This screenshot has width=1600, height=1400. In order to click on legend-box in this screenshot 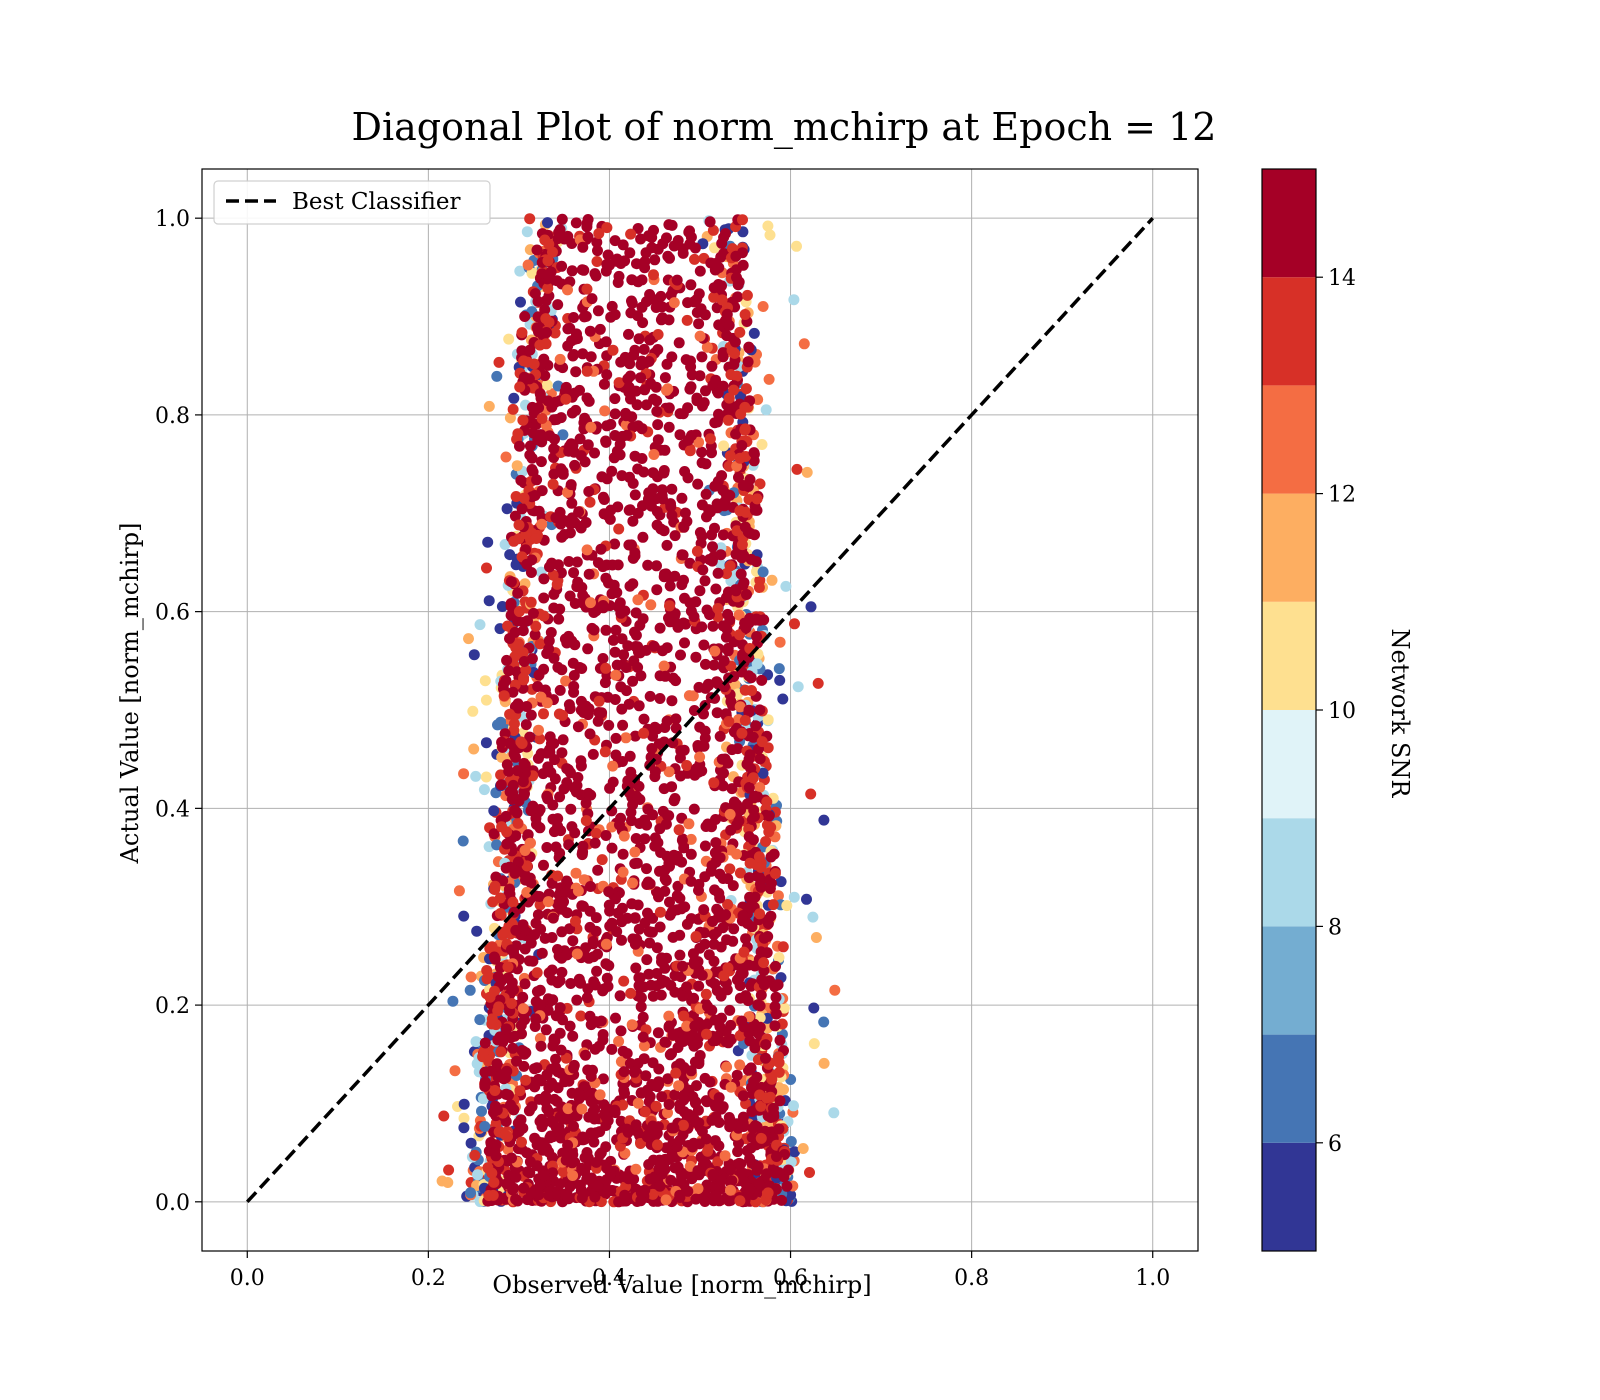, I will do `click(352, 202)`.